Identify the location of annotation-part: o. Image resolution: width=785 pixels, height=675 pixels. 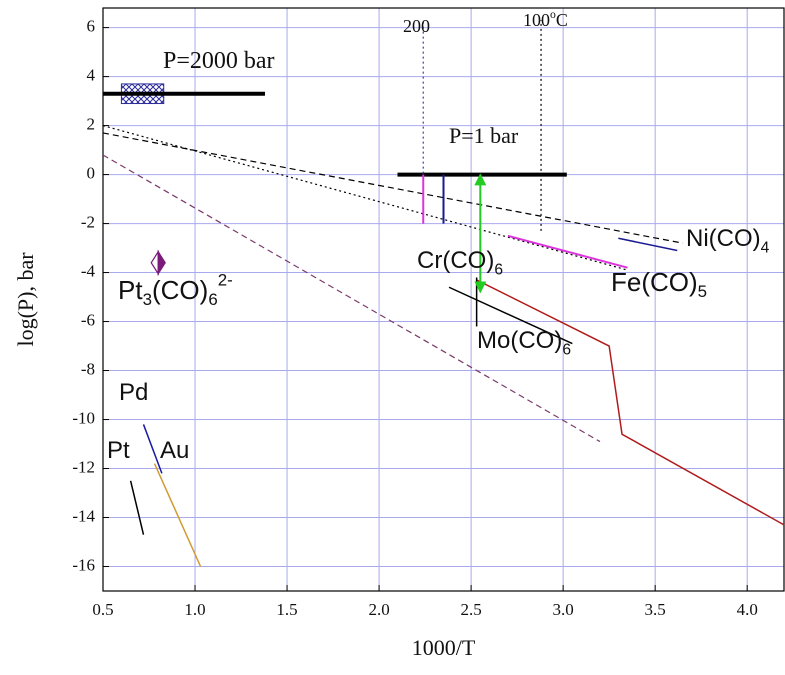
(553, 13).